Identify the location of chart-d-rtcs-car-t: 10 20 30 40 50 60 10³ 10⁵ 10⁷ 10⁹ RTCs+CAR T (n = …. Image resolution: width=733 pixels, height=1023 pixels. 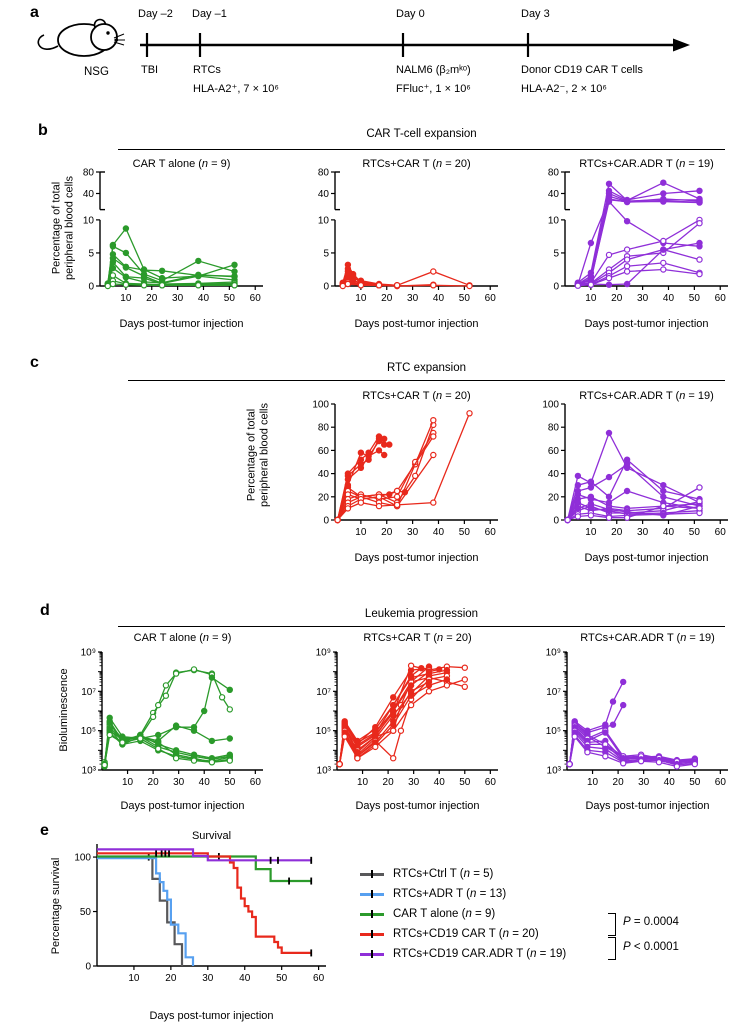
(407, 722).